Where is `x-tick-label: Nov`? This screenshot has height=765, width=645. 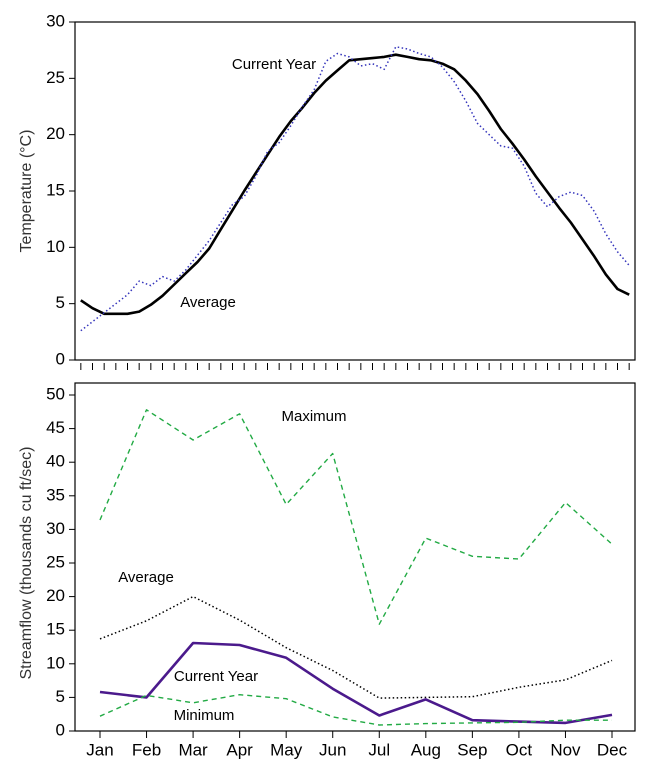
x-tick-label: Nov is located at coordinates (565, 749).